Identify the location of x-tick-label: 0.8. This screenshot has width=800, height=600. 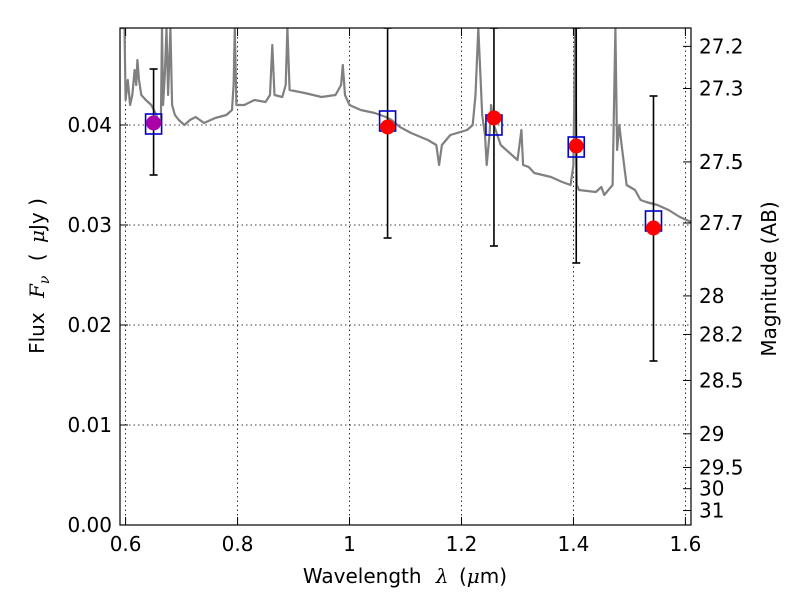
(238, 544).